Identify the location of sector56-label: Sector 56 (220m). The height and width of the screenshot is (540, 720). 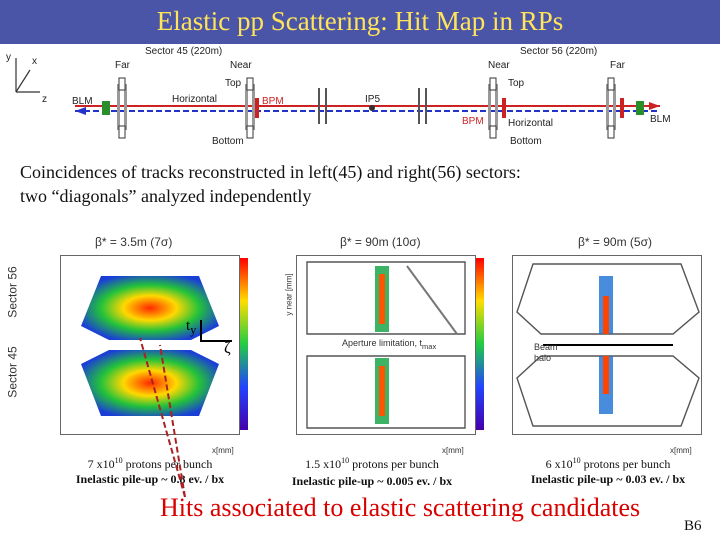
(559, 51).